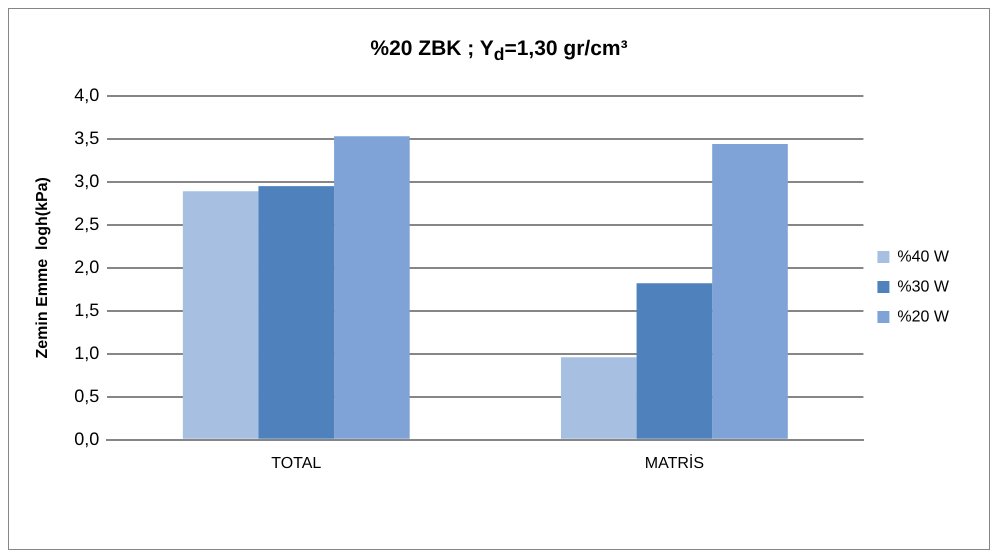 The width and height of the screenshot is (998, 558). What do you see at coordinates (923, 317) in the screenshot?
I see `legend-label: %20 W` at bounding box center [923, 317].